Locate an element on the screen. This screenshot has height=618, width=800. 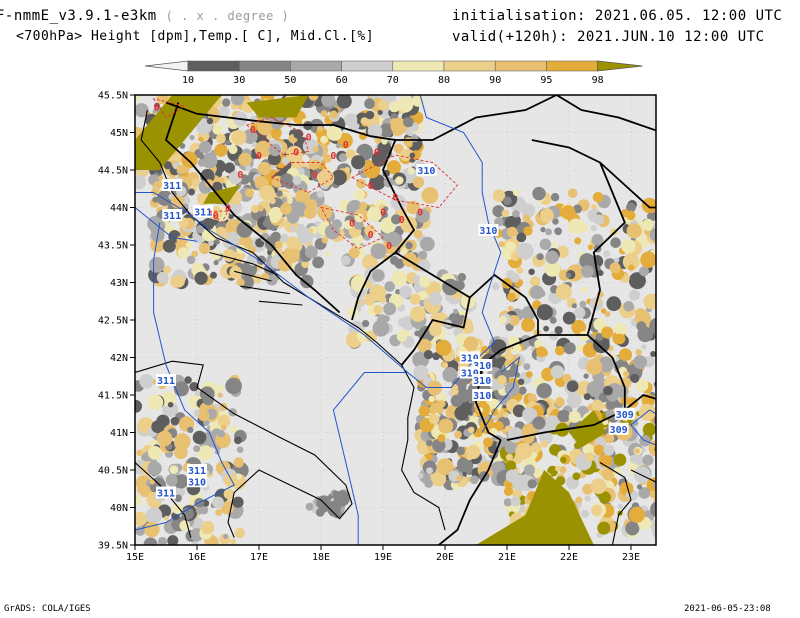
footer-timestamp: 2021-06-05-23:08 is located at coordinates (727, 609).